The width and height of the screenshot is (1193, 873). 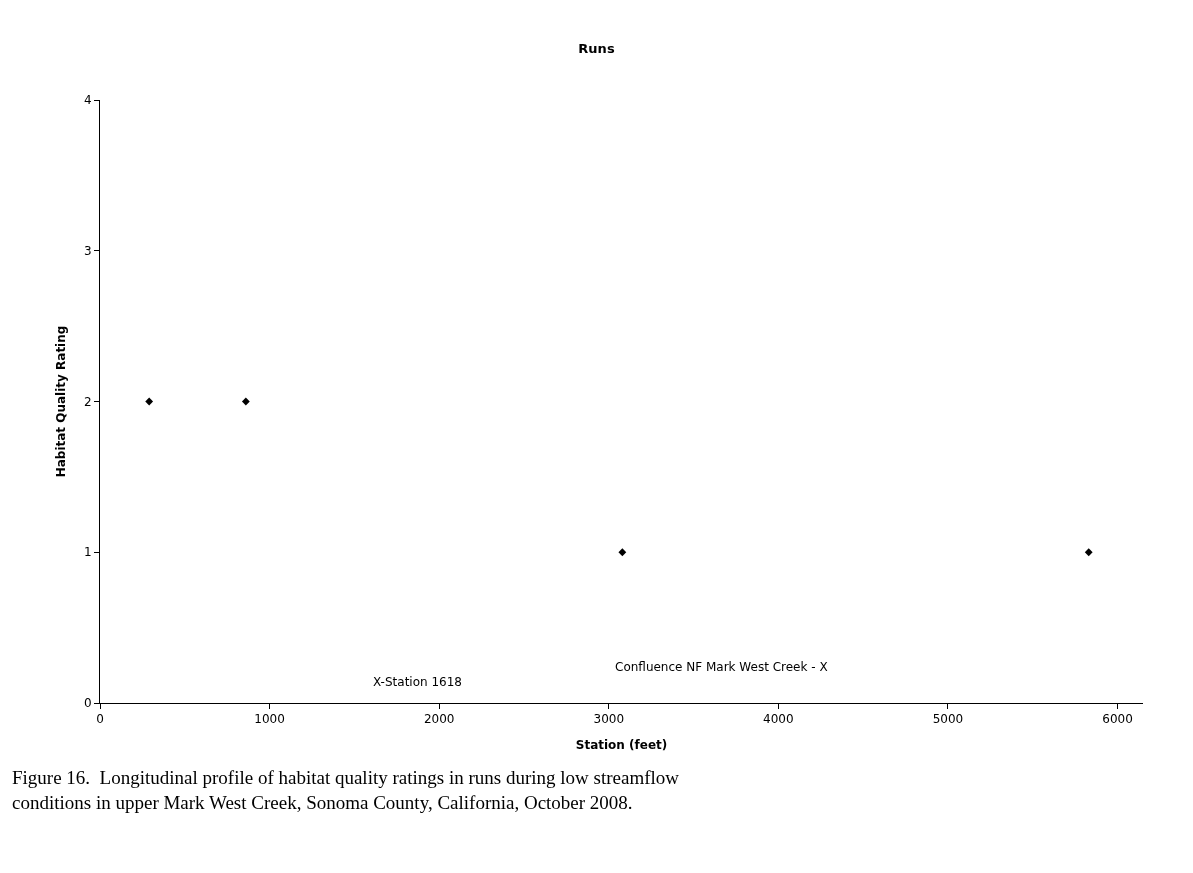 I want to click on x-tick-label: 5000, so click(x=948, y=719).